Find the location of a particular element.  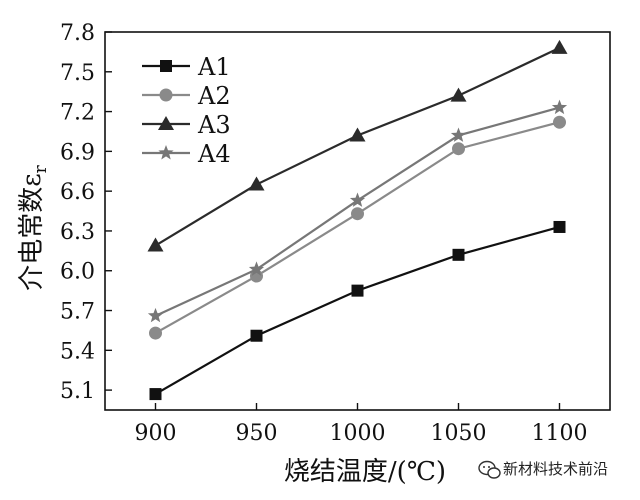

y-tick-label: 5.1 is located at coordinates (77, 391).